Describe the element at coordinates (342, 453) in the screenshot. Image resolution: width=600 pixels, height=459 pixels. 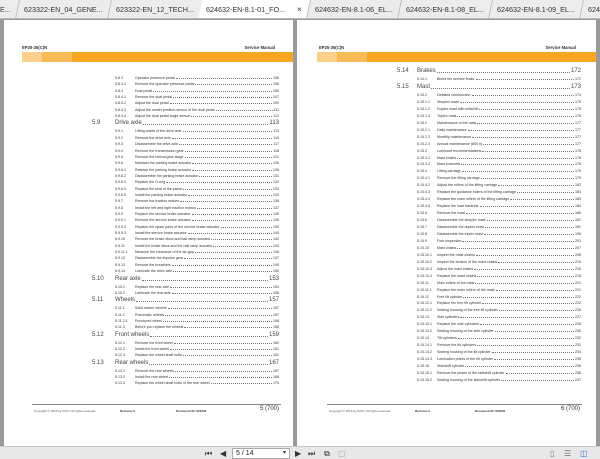
I see `paste-icon: ▢` at that location.